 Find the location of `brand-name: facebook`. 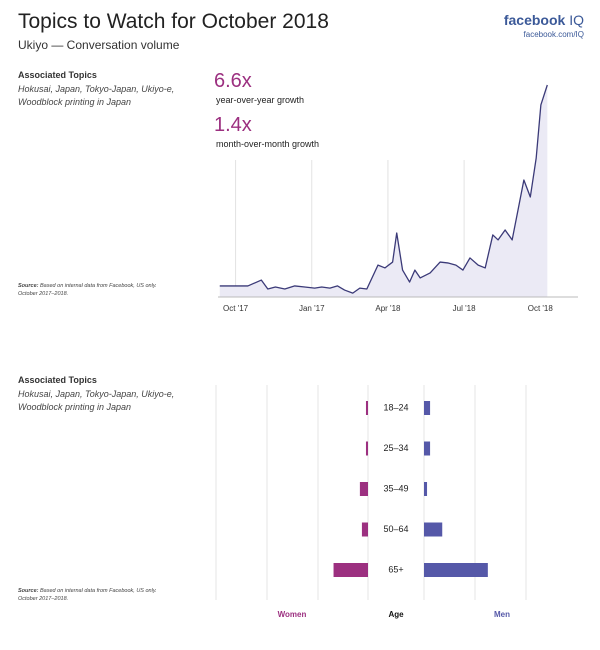

brand-name: facebook is located at coordinates (534, 20).